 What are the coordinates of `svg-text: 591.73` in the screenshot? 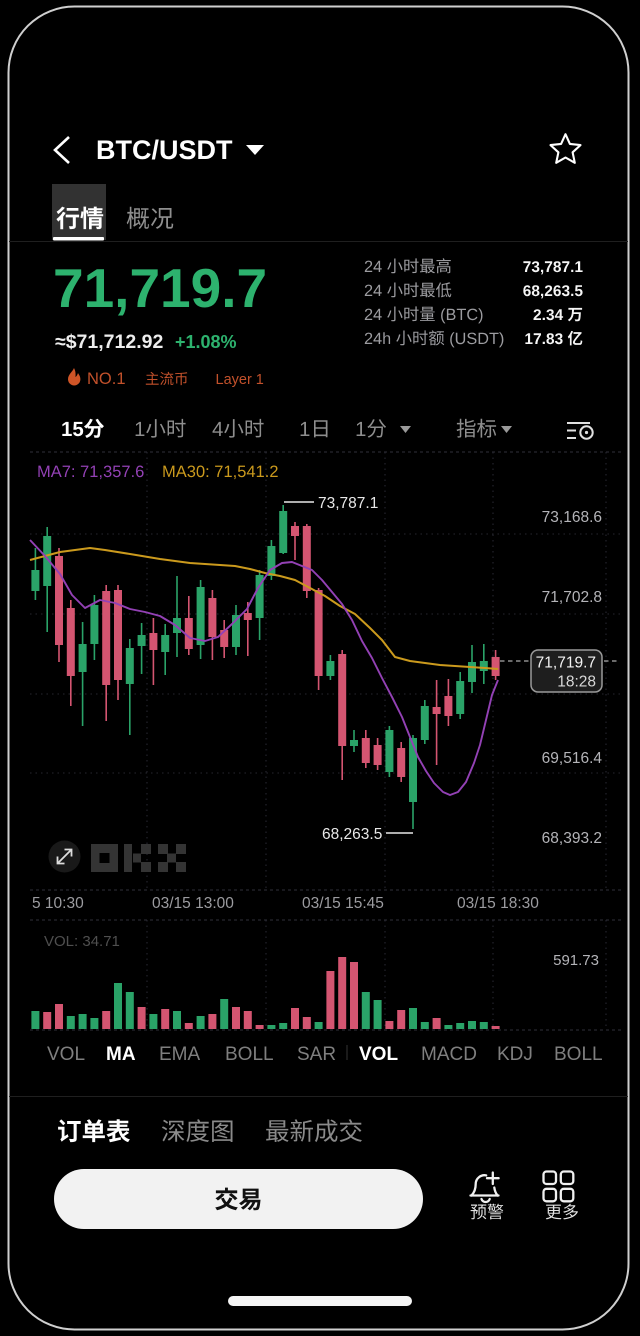 It's located at (576, 960).